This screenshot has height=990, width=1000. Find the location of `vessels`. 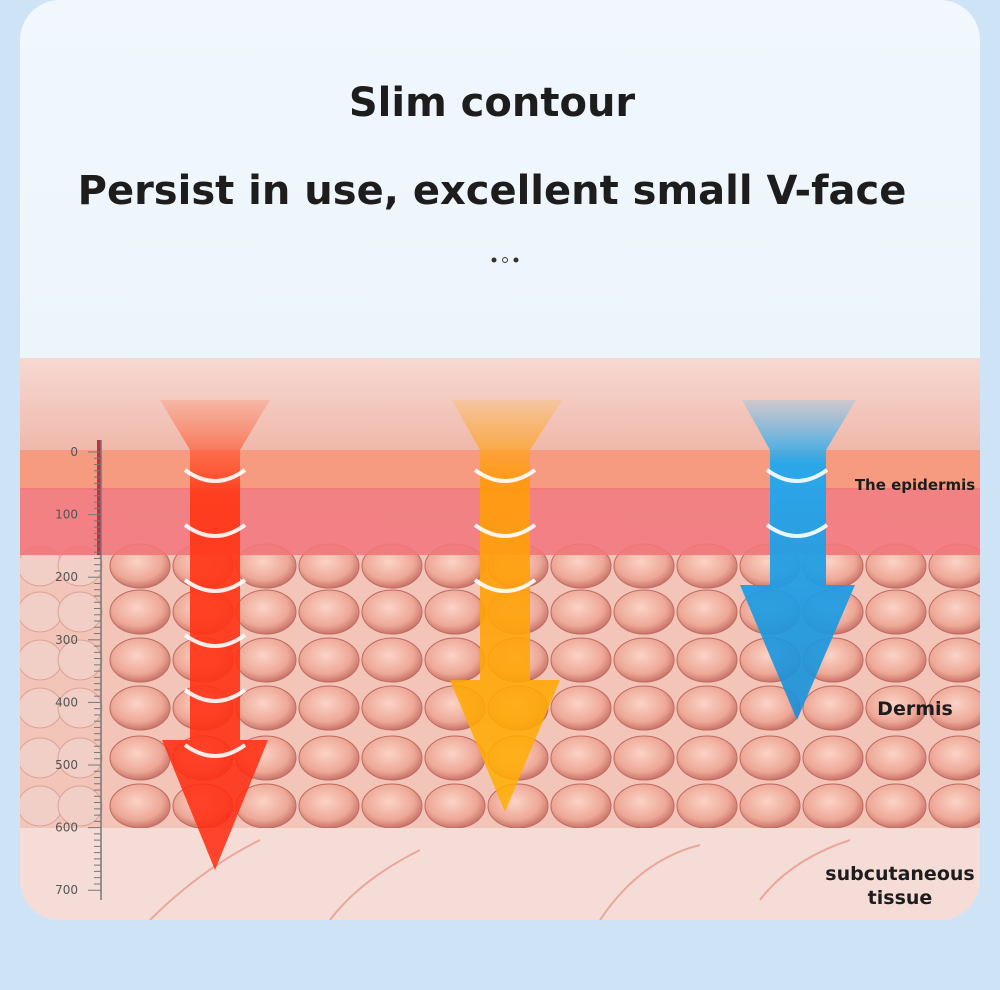

vessels is located at coordinates (500, 879).